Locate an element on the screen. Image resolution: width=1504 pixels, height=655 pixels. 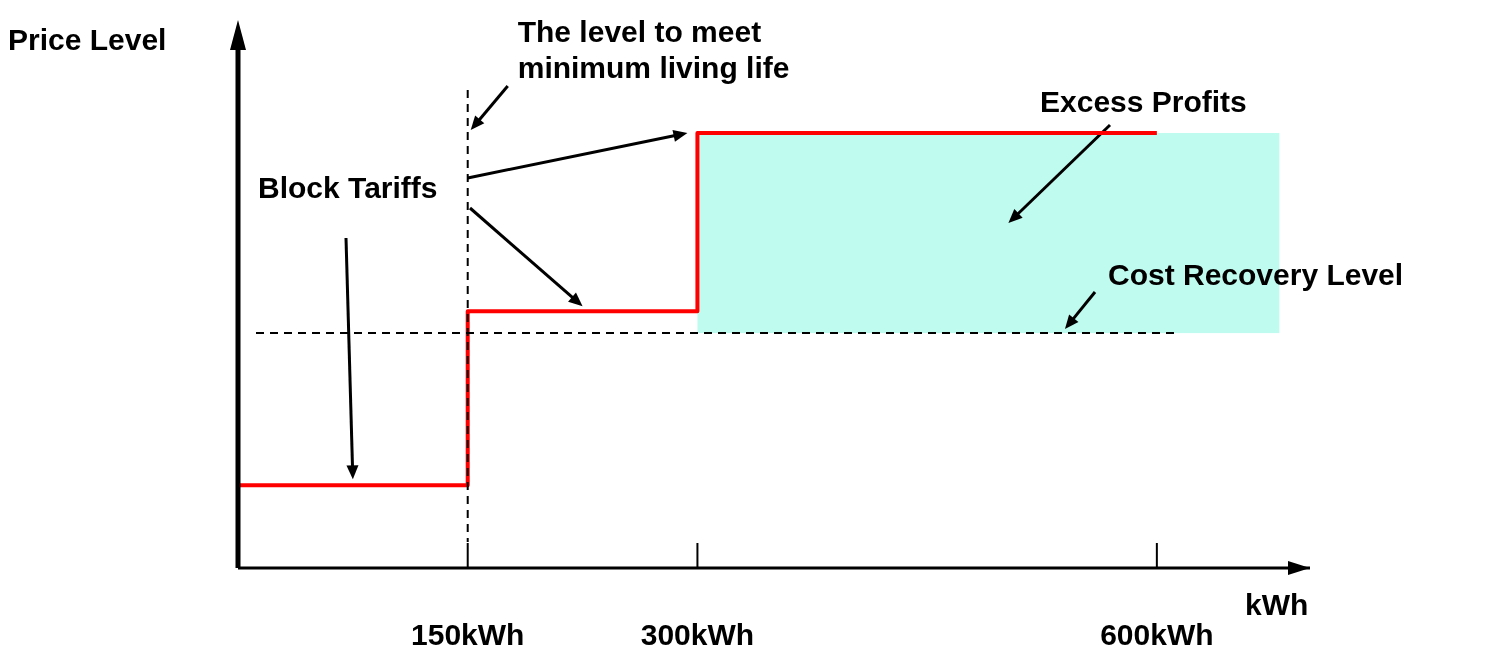
x-axis-title: kWh is located at coordinates (1277, 604).